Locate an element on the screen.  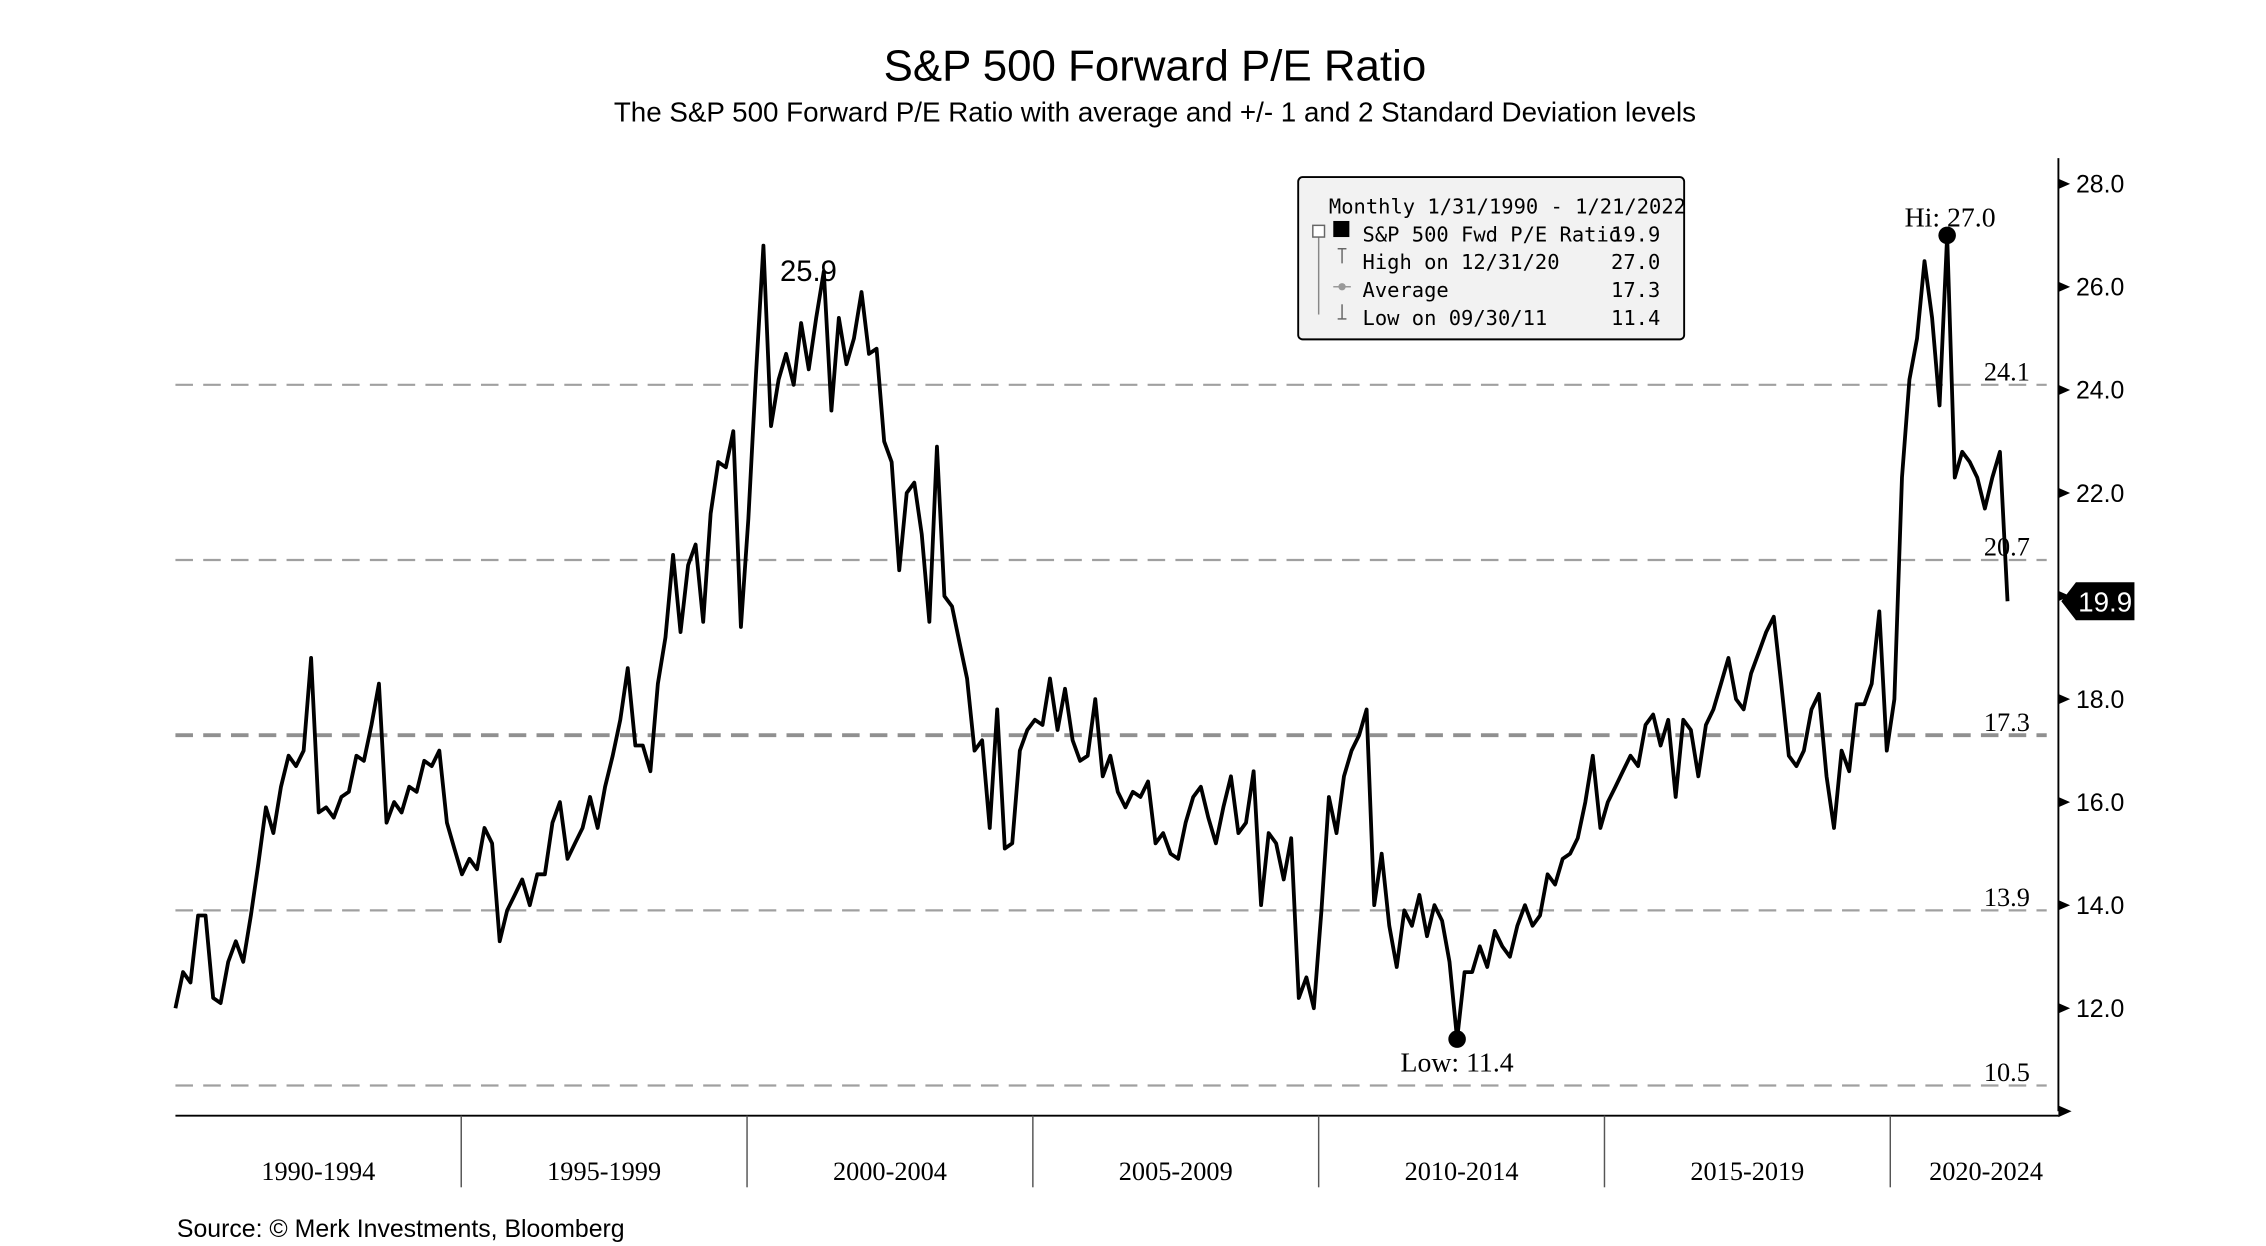
y-tick-label: 26.0 is located at coordinates (2100, 288).